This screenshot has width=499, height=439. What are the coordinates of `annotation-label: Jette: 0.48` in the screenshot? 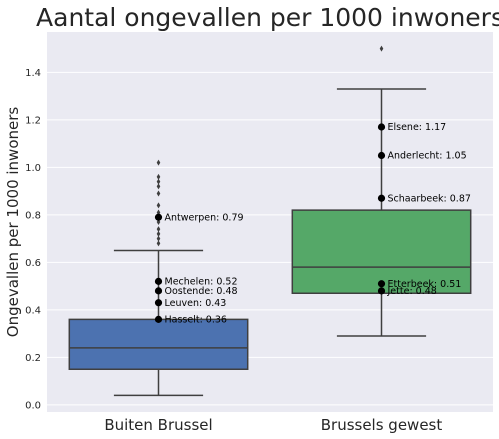 It's located at (412, 291).